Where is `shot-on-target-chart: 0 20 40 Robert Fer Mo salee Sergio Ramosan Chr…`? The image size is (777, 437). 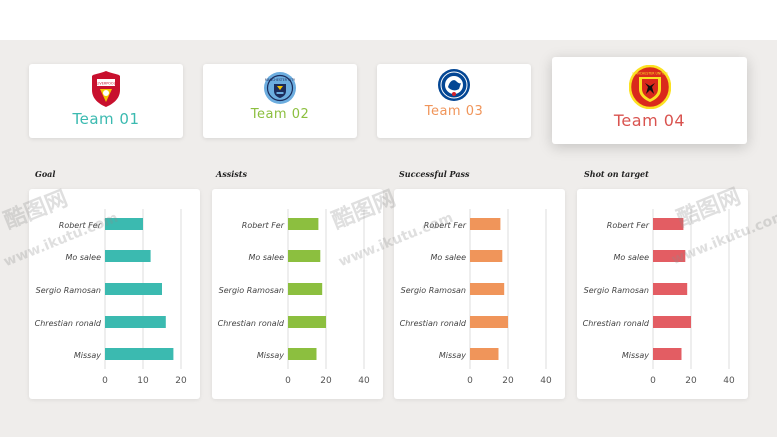
shot-on-target-chart: 0 20 40 Robert Fer Mo salee Sergio Ramosan Chr… is located at coordinates (659, 297).